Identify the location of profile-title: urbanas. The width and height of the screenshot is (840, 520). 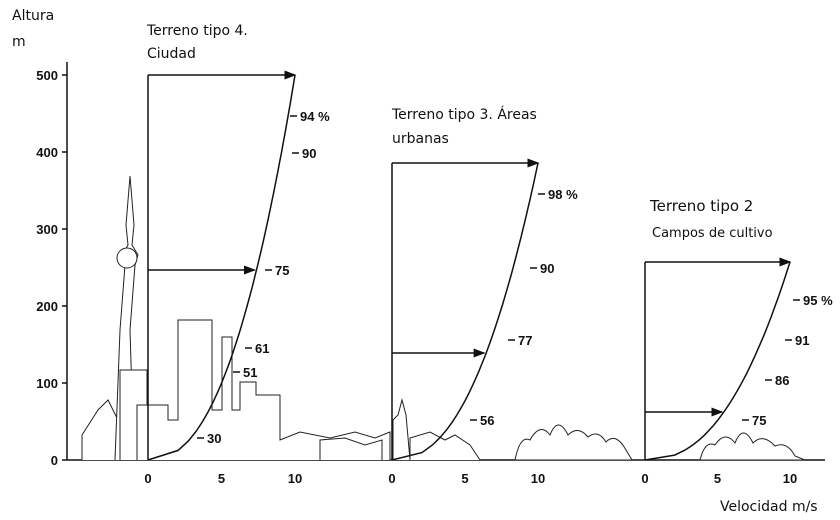
(420, 139).